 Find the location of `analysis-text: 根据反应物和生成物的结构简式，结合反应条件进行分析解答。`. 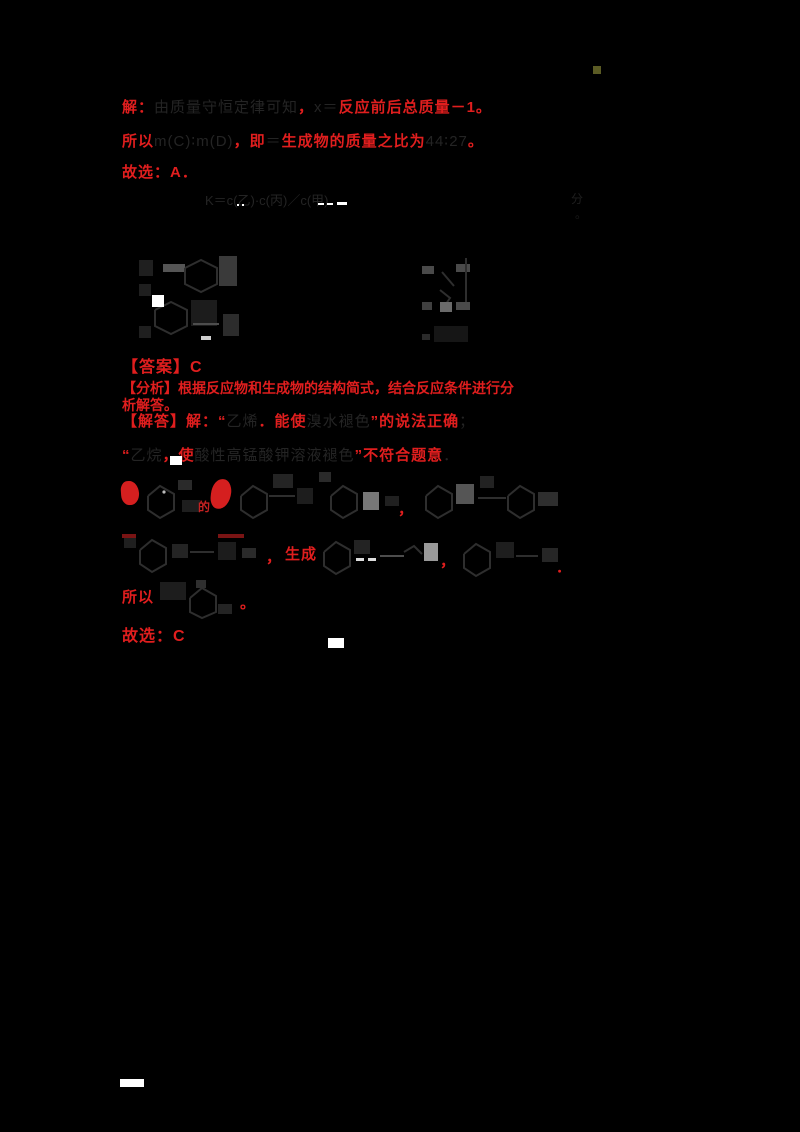

analysis-text: 根据反应物和生成物的结构简式，结合反应条件进行分析解答。 is located at coordinates (318, 396).